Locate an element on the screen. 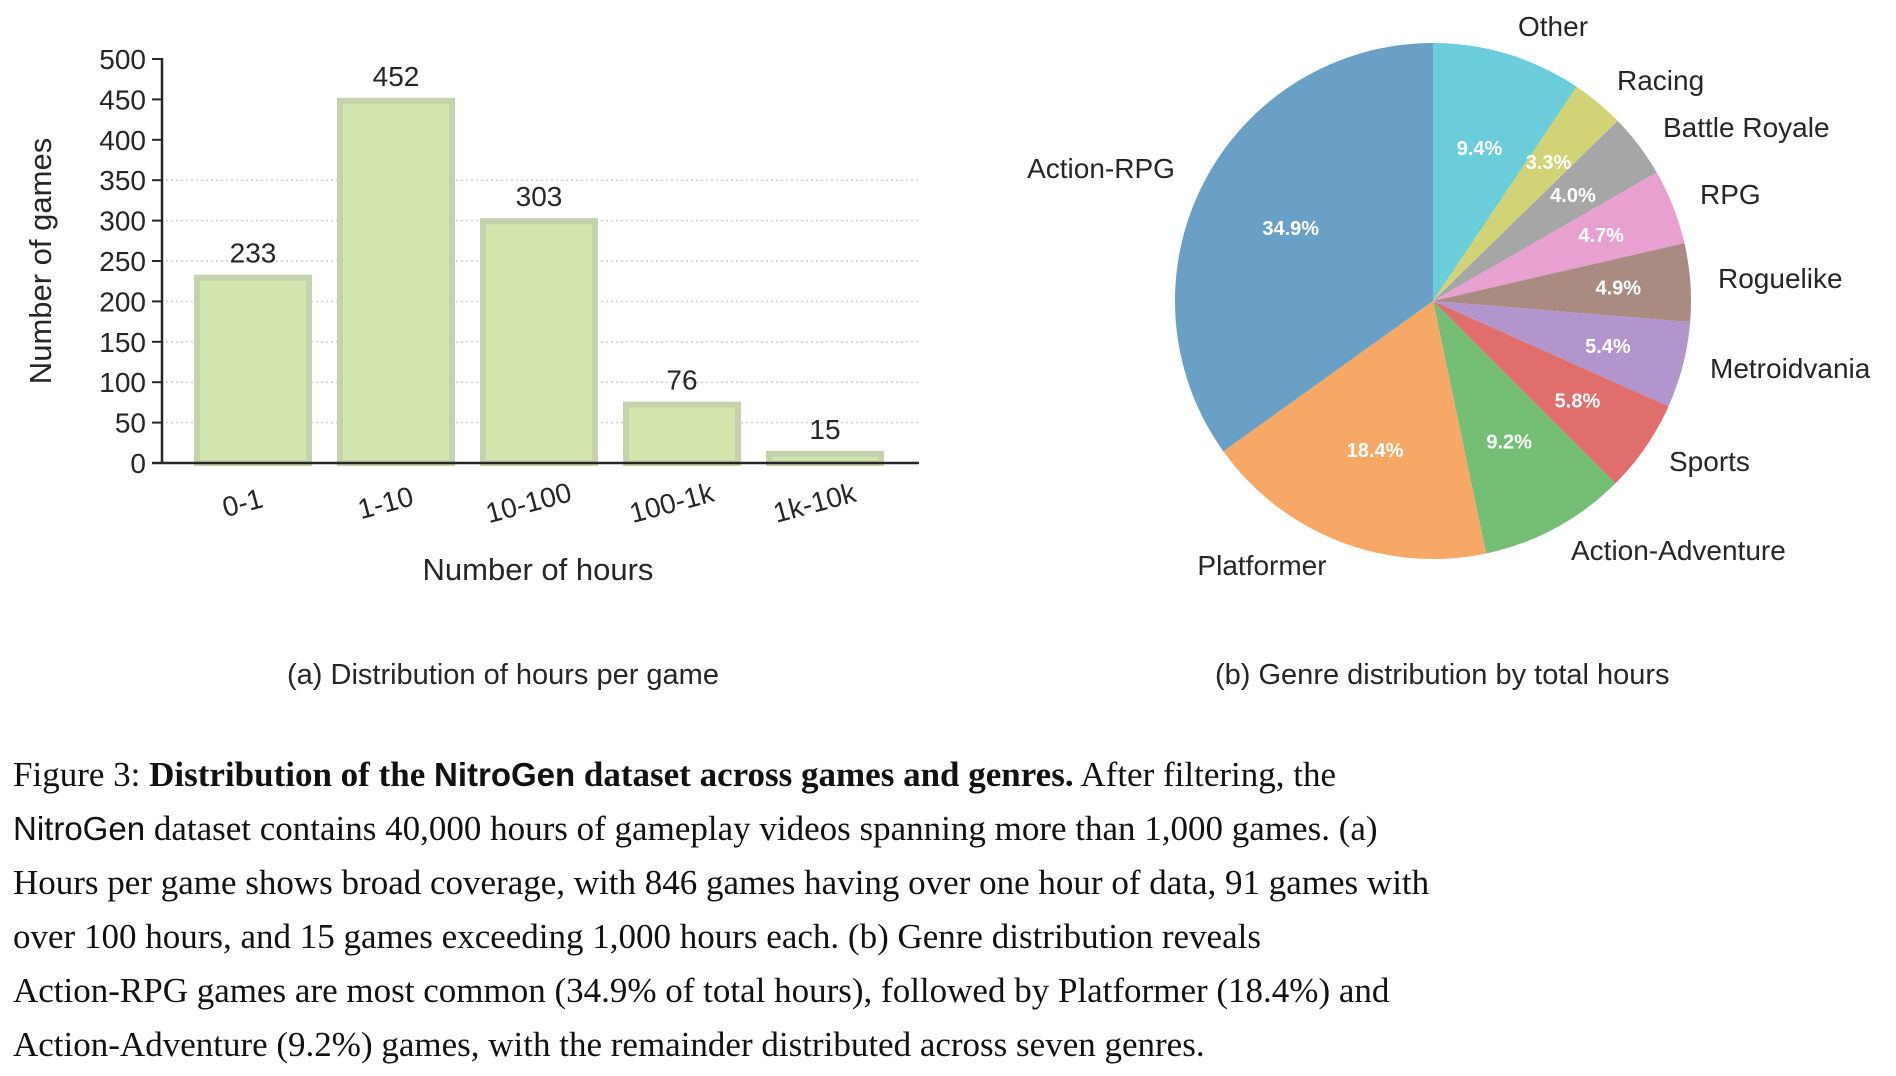 The image size is (1896, 1076). pie-category-label: Roguelike is located at coordinates (1780, 278).